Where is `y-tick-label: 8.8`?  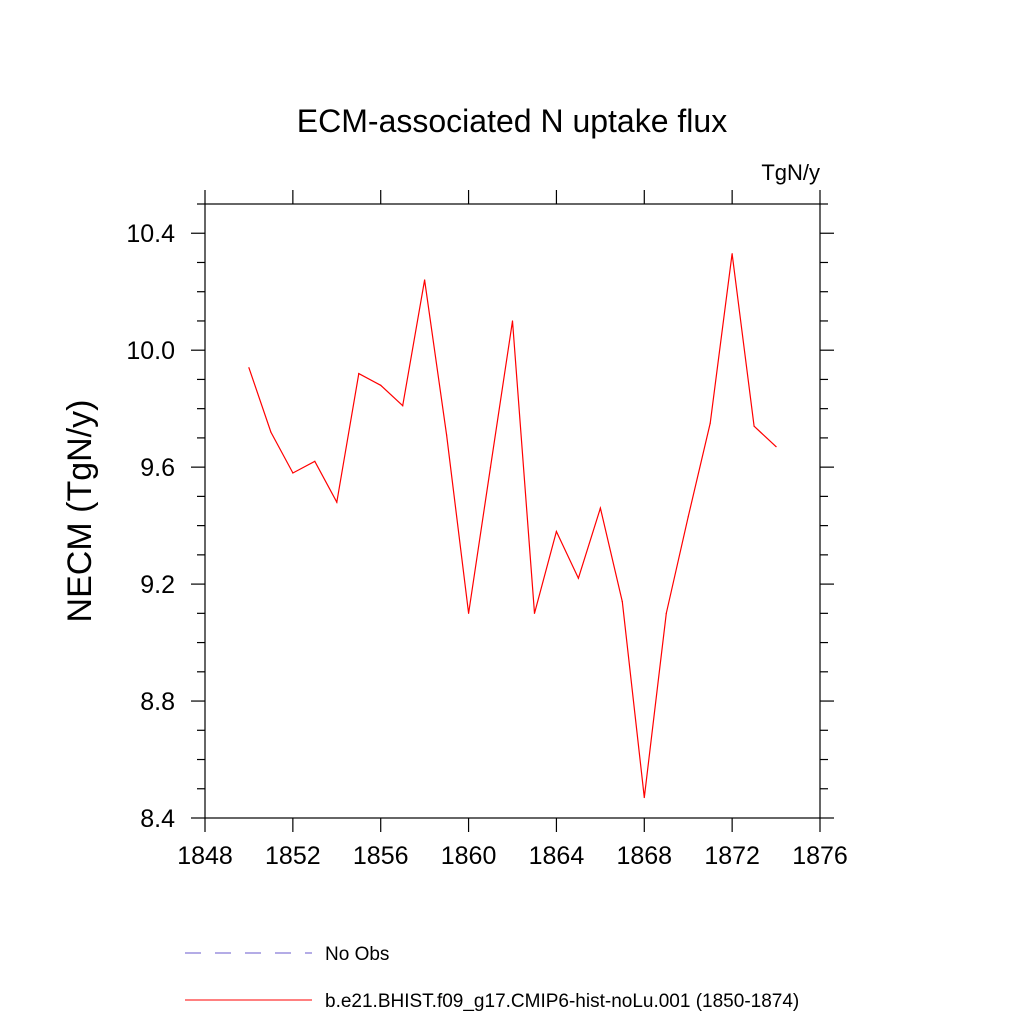
y-tick-label: 8.8 is located at coordinates (157, 702).